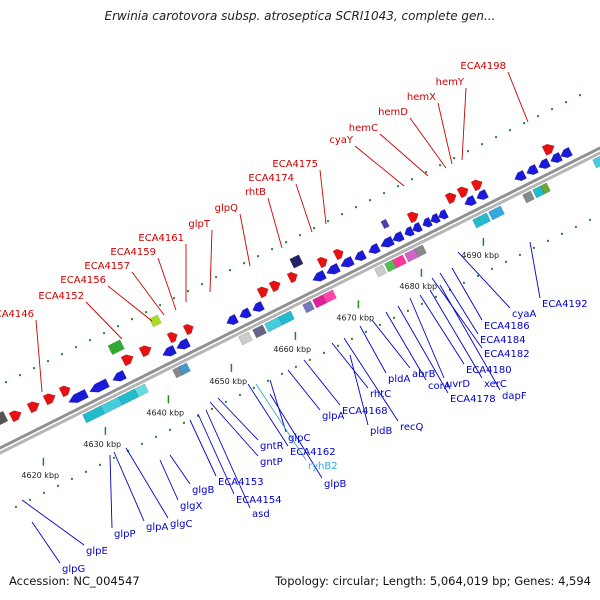 The width and height of the screenshot is (600, 600). Describe the element at coordinates (203, 448) in the screenshot. I see `reverse-label-eca4153-7-leader` at that location.